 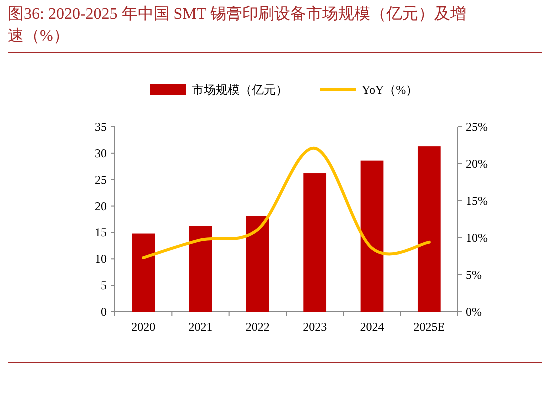 What do you see at coordinates (390, 90) in the screenshot?
I see `legend-label: YoY（%）` at bounding box center [390, 90].